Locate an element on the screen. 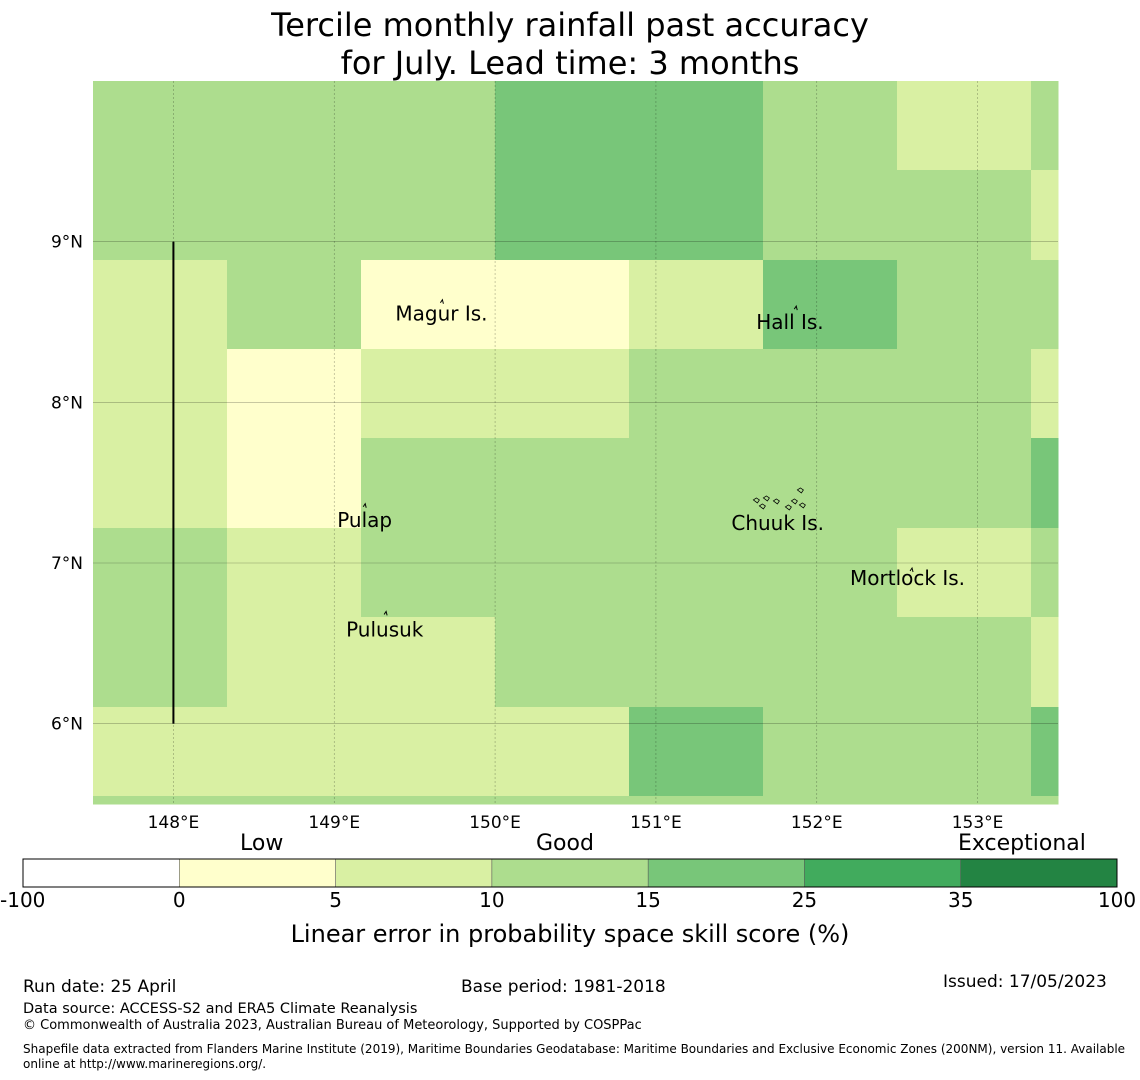 The height and width of the screenshot is (1080, 1140). colorbar-tick-label: 10 is located at coordinates (492, 900).